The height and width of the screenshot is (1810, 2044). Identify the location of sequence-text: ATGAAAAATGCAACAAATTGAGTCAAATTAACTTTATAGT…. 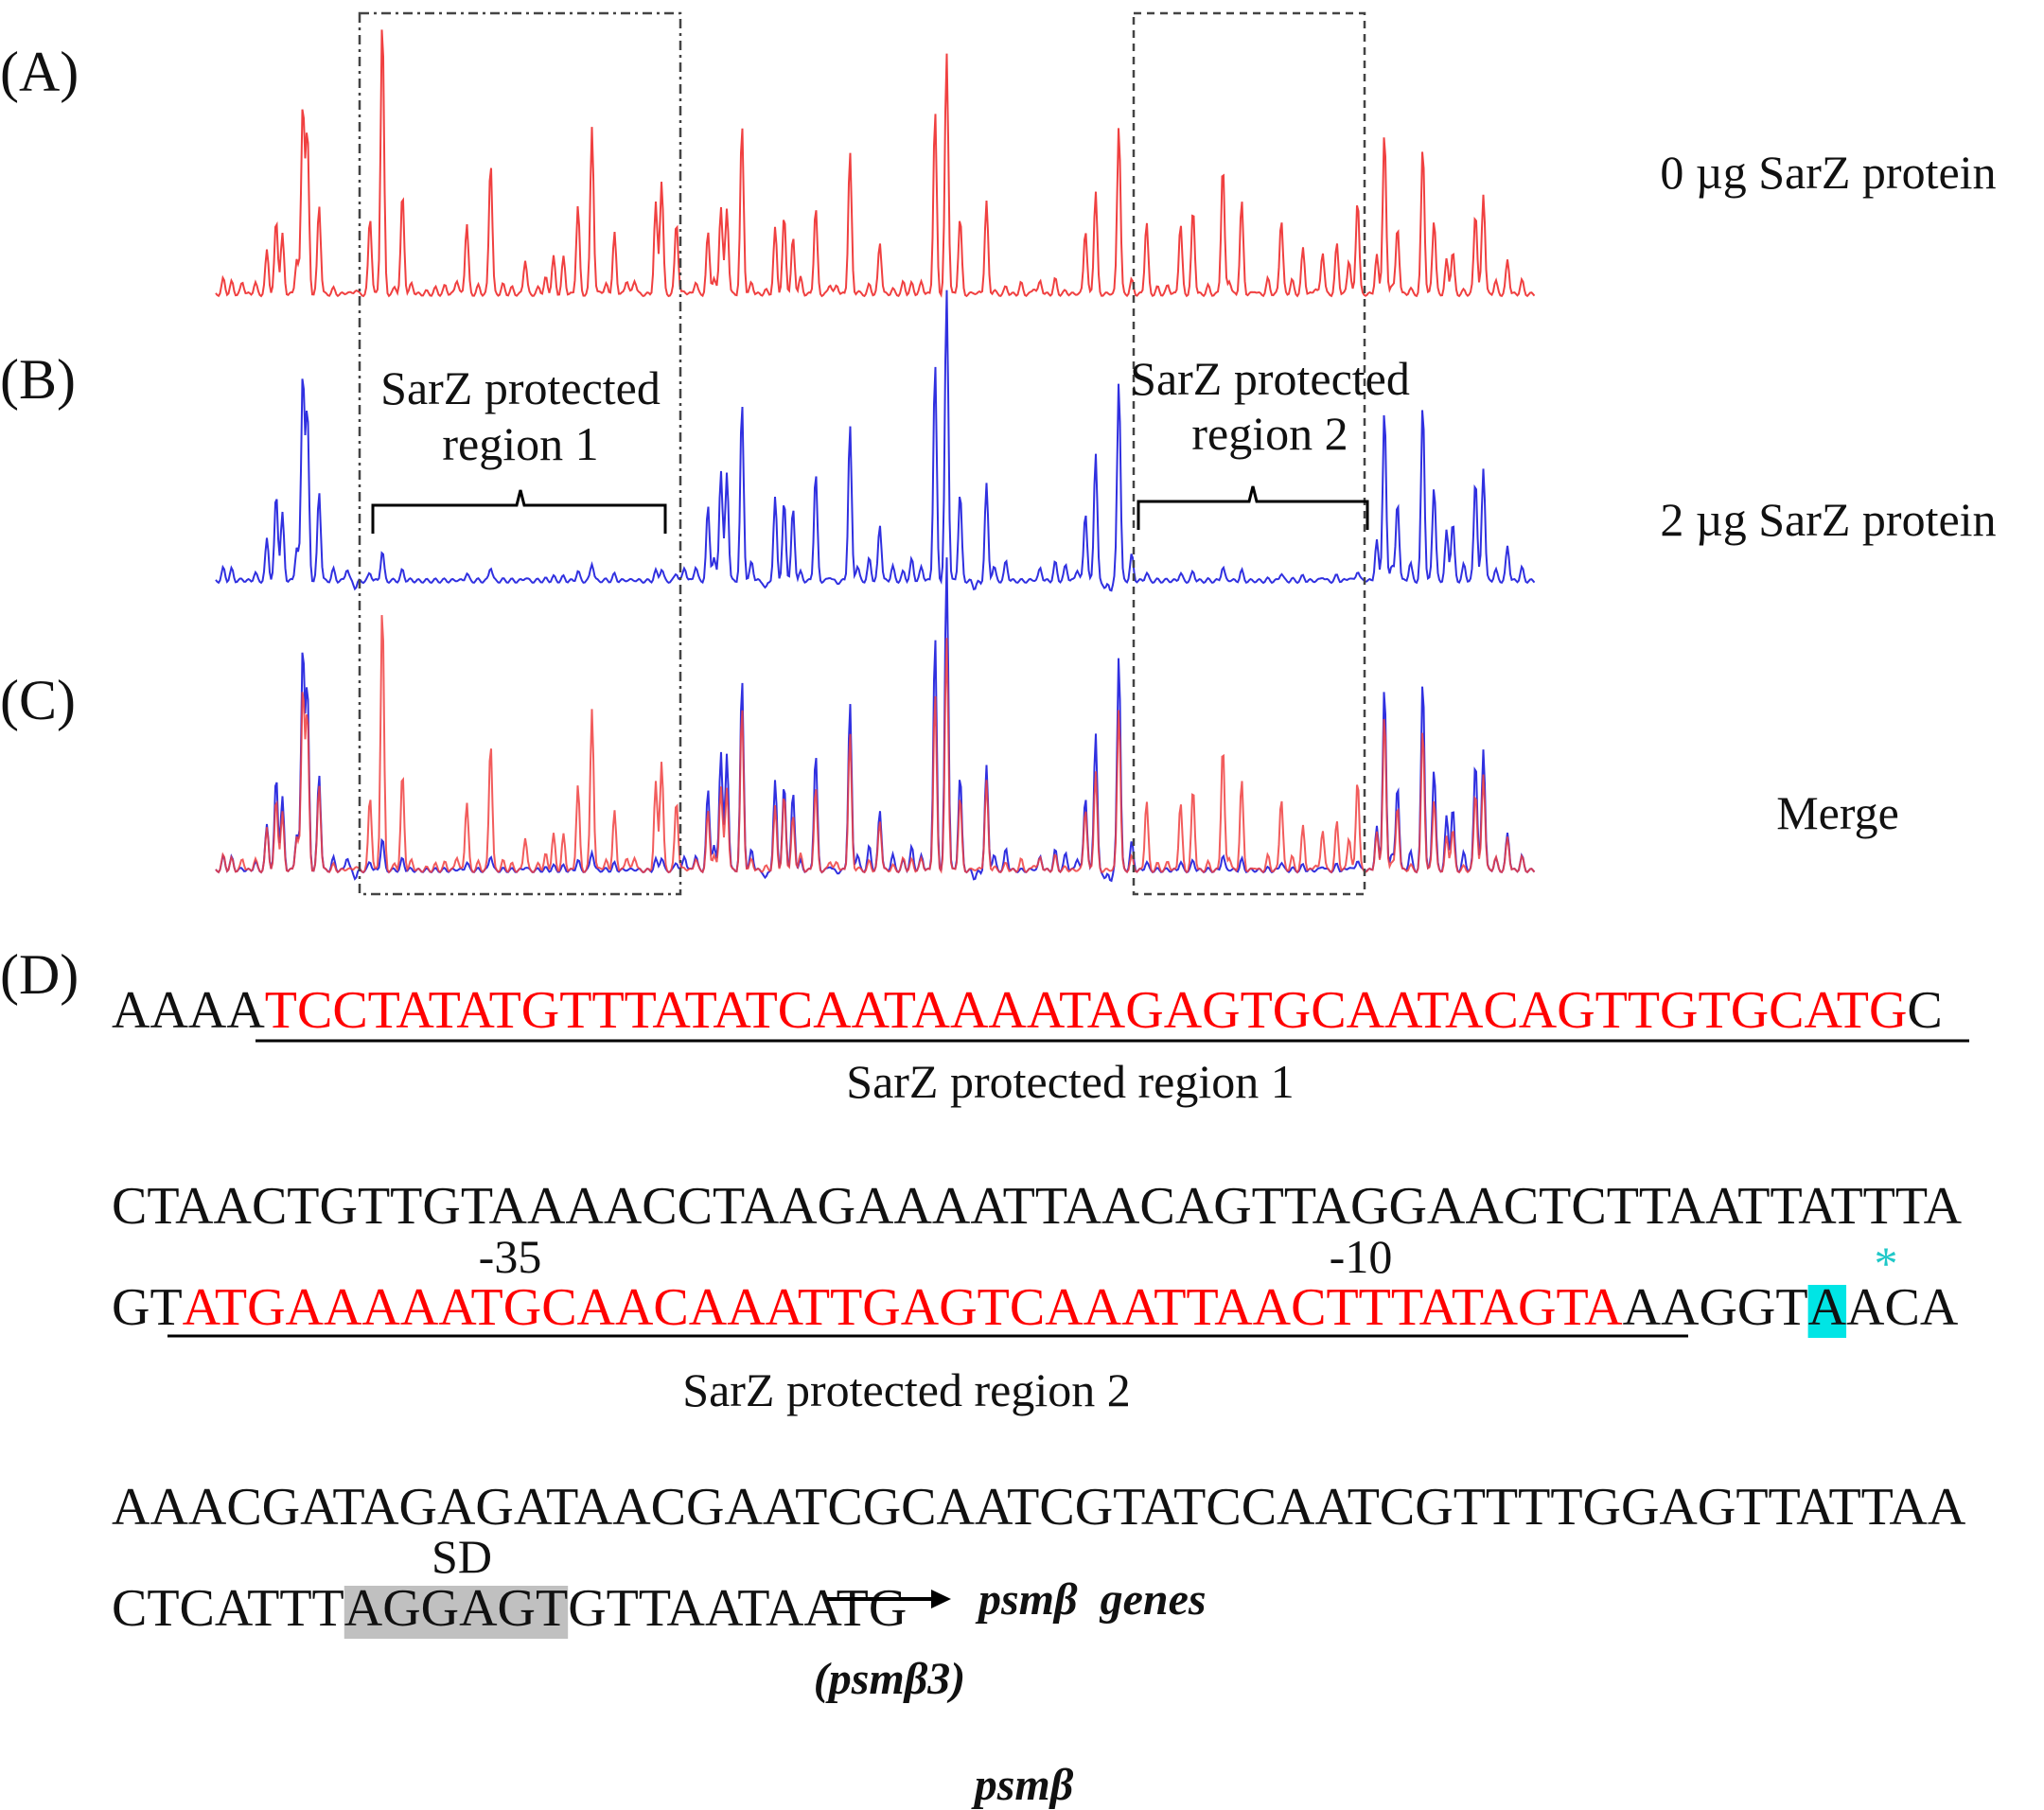
(903, 1307).